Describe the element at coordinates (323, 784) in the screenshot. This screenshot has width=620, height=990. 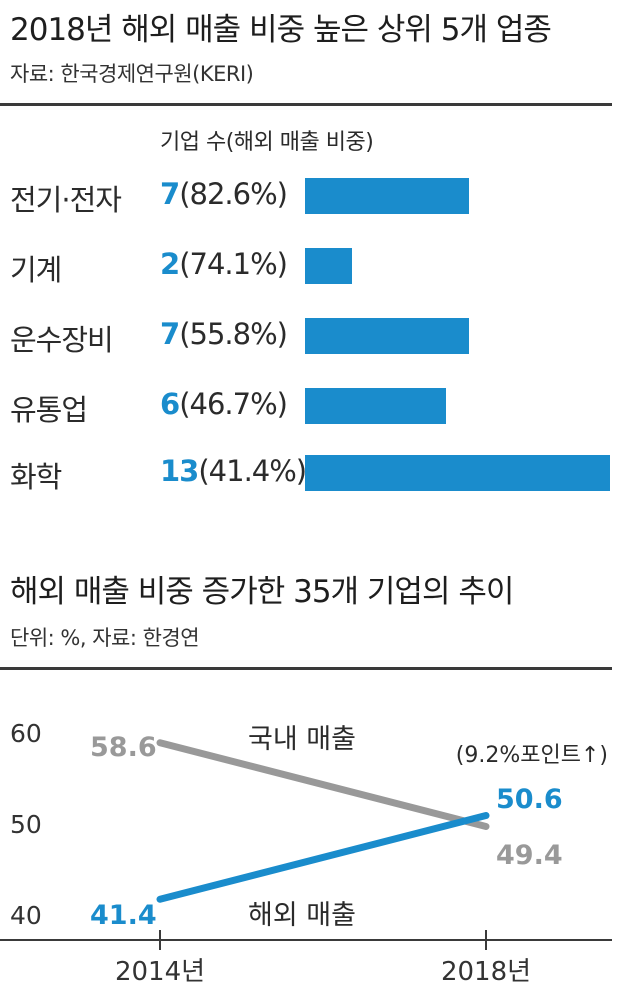
I see `series-line-domestic` at that location.